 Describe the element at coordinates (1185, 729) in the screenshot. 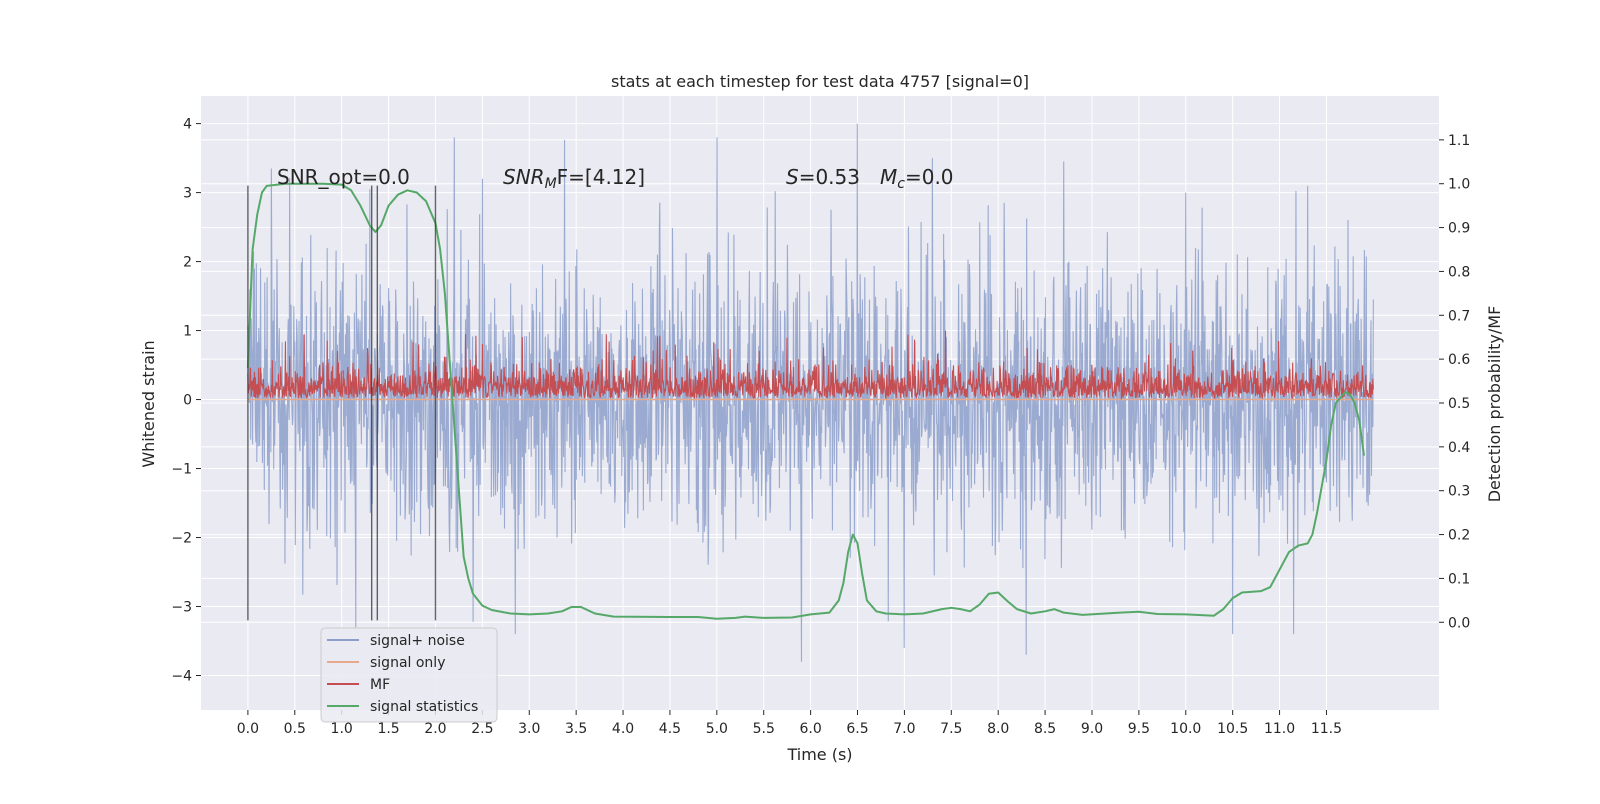

I see `x-tick-label: 10.0` at that location.